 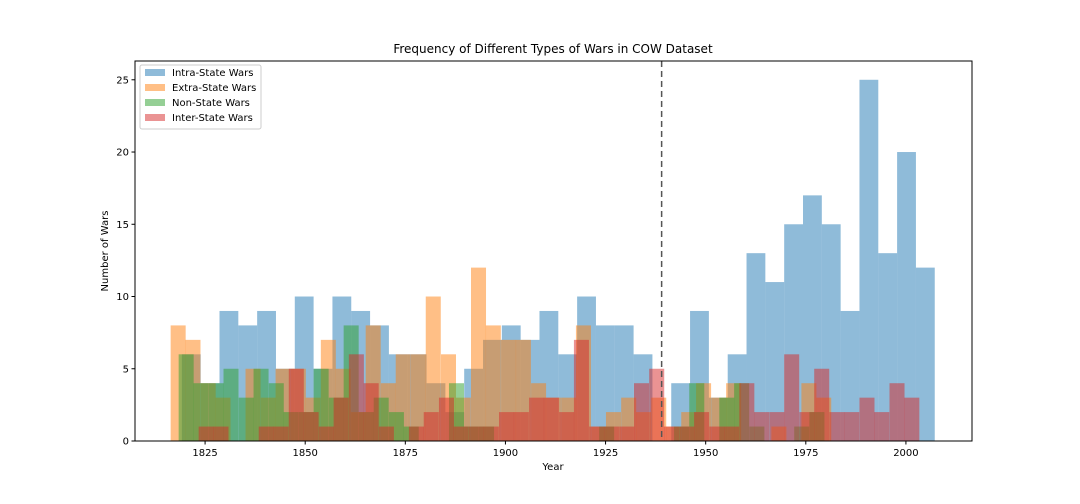 What do you see at coordinates (122, 297) in the screenshot?
I see `y-tick-label: 10` at bounding box center [122, 297].